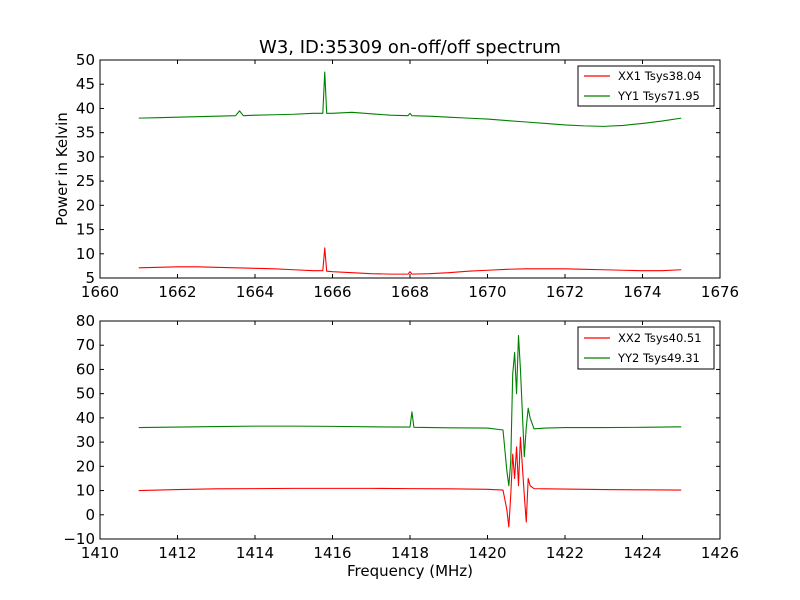 This screenshot has height=600, width=800. What do you see at coordinates (410, 99) in the screenshot?
I see `series-line-yy1` at bounding box center [410, 99].